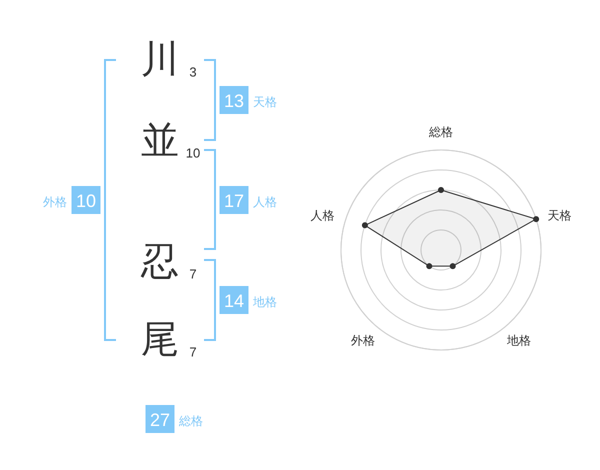 This screenshot has width=600, height=470. What do you see at coordinates (518, 341) in the screenshot?
I see `spoke-label: 地格` at bounding box center [518, 341].